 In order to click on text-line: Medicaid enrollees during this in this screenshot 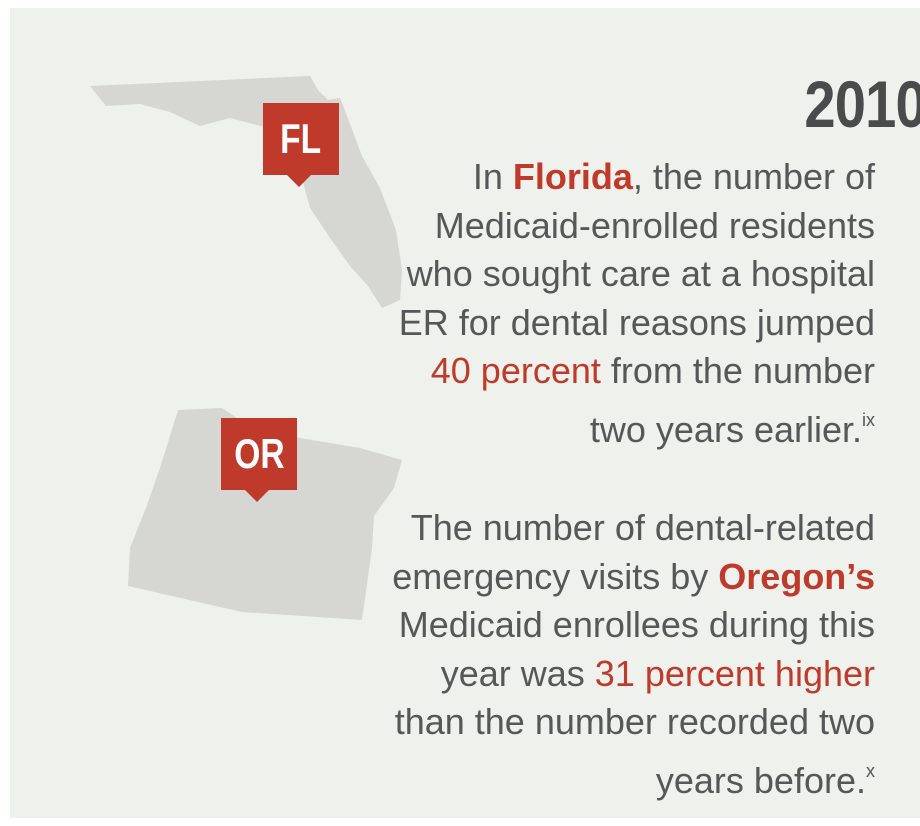, I will do `click(633, 625)`.